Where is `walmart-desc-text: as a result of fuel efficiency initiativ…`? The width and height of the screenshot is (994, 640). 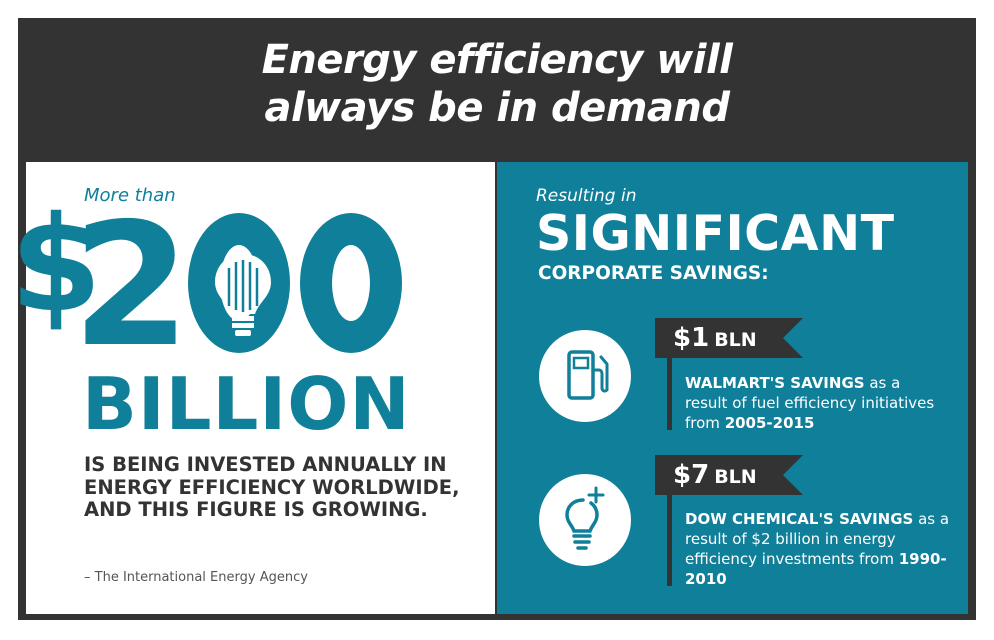 walmart-desc-text: as a result of fuel efficiency initiativ… is located at coordinates (810, 403).